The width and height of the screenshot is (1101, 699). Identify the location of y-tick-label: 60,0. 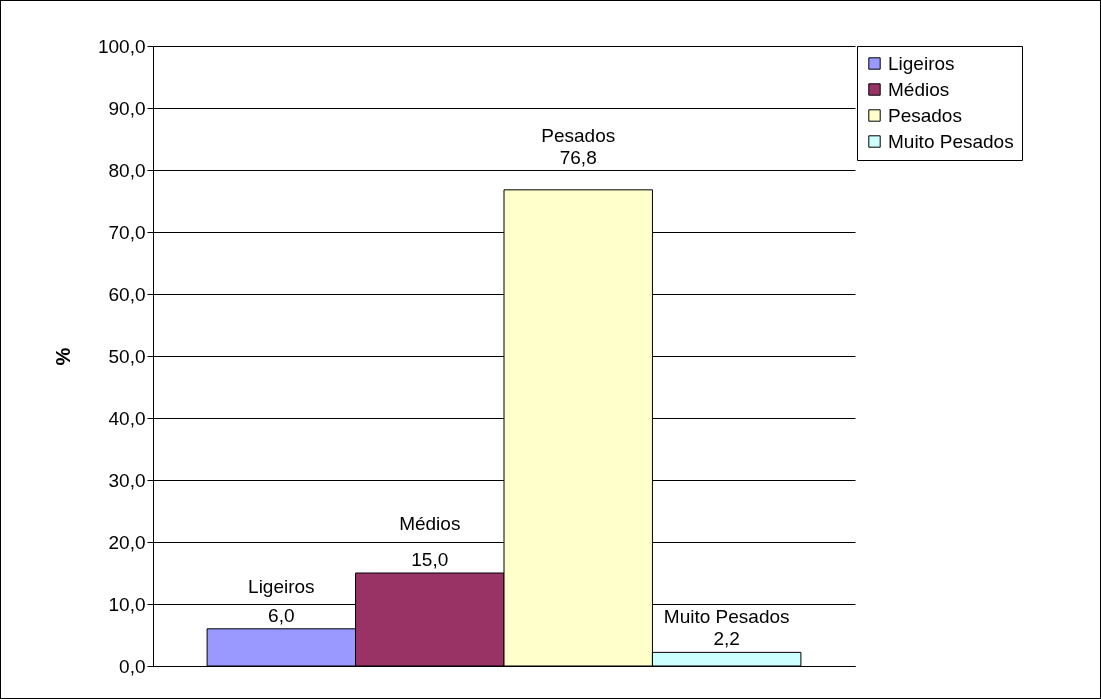
(127, 294).